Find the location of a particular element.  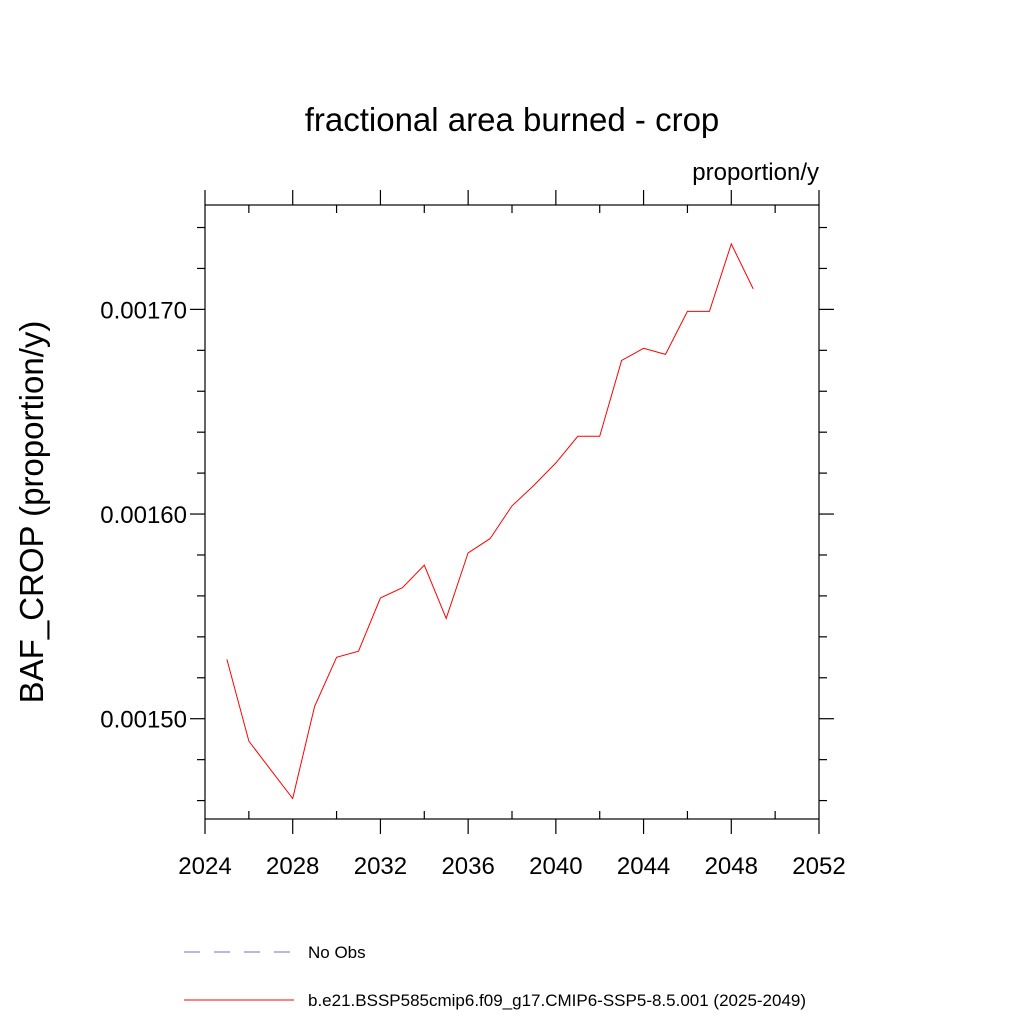

x-tick-label: 2040 is located at coordinates (555, 866).